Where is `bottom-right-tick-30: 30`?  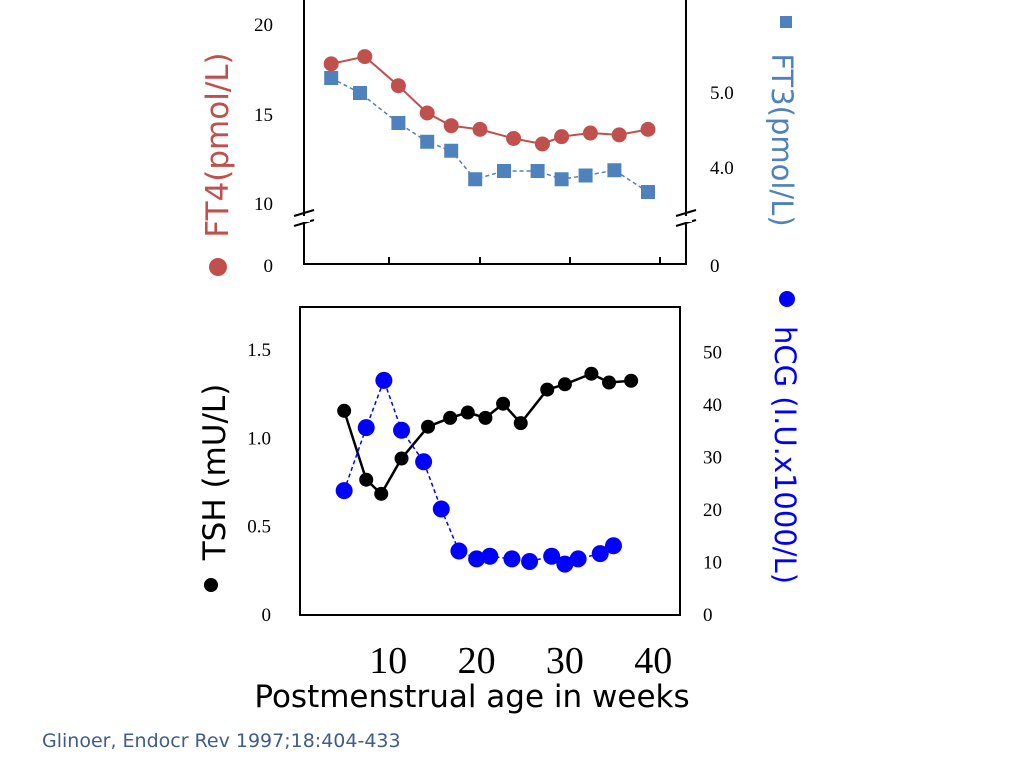 bottom-right-tick-30: 30 is located at coordinates (712, 458).